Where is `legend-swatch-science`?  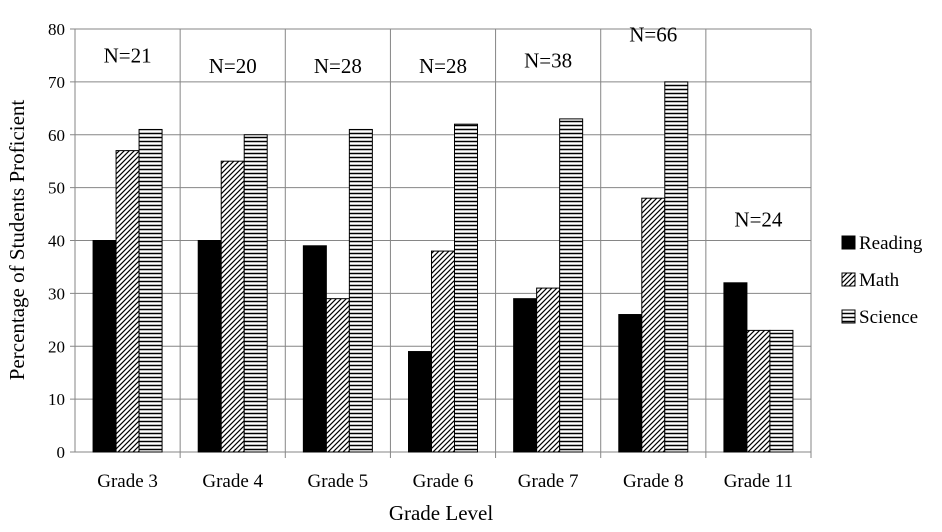 legend-swatch-science is located at coordinates (848, 316).